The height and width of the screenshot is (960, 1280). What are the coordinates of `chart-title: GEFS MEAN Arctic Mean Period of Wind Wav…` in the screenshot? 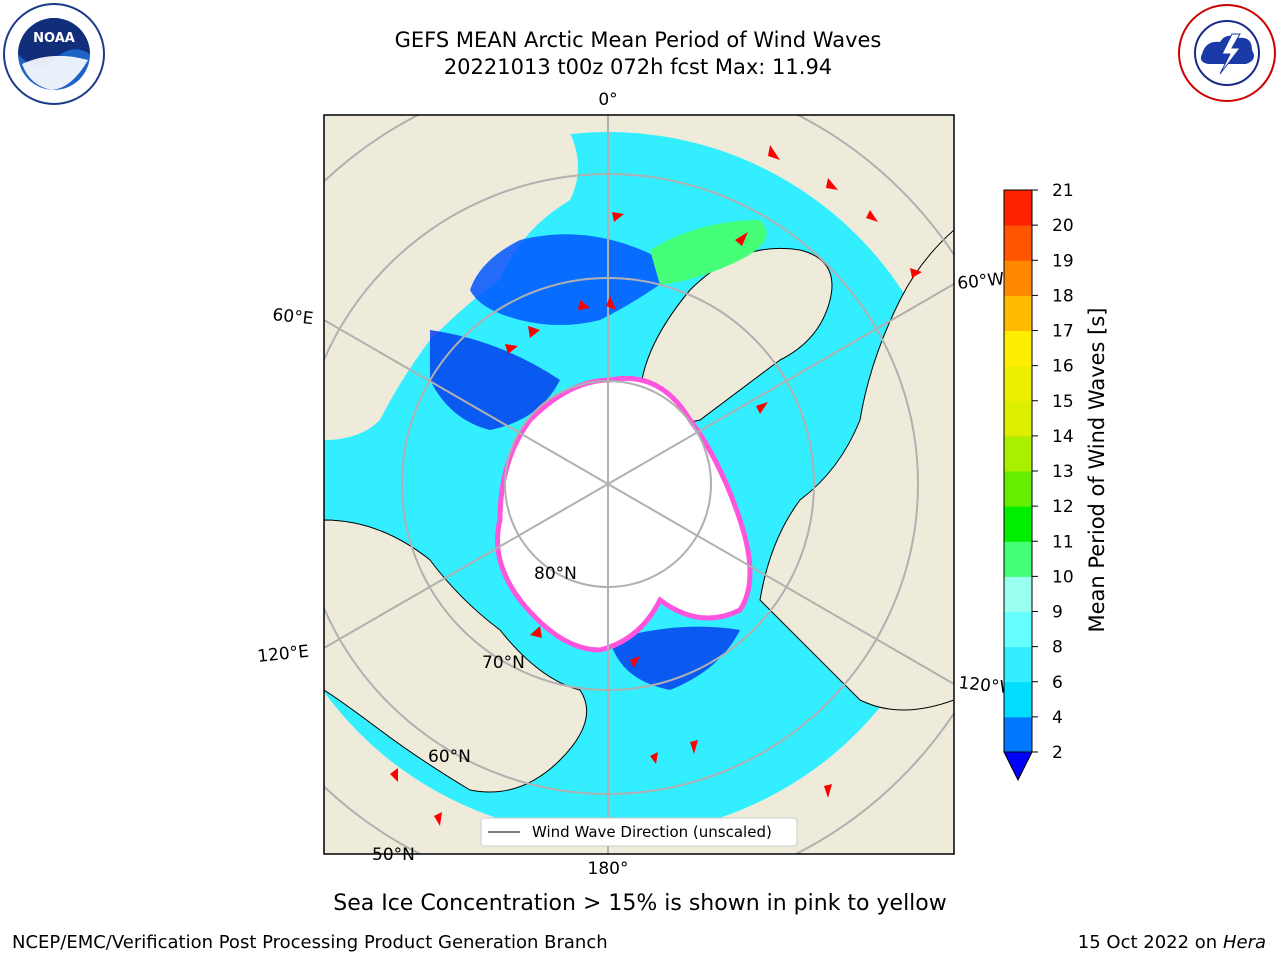 It's located at (638, 40).